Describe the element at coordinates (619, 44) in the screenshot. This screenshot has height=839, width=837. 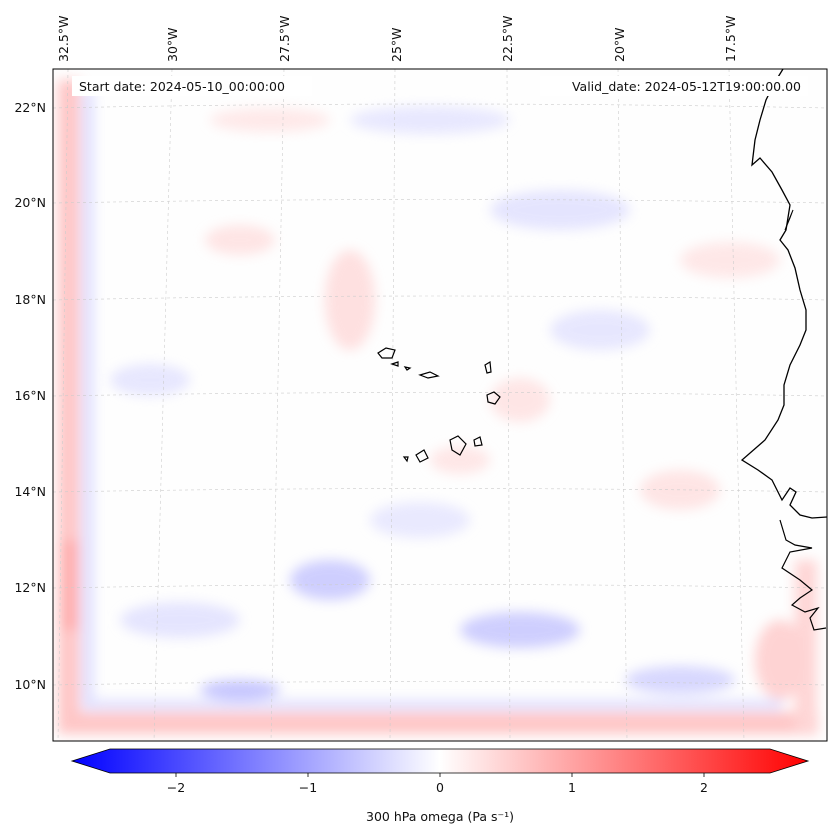
I see `lon-label: 20°W` at that location.